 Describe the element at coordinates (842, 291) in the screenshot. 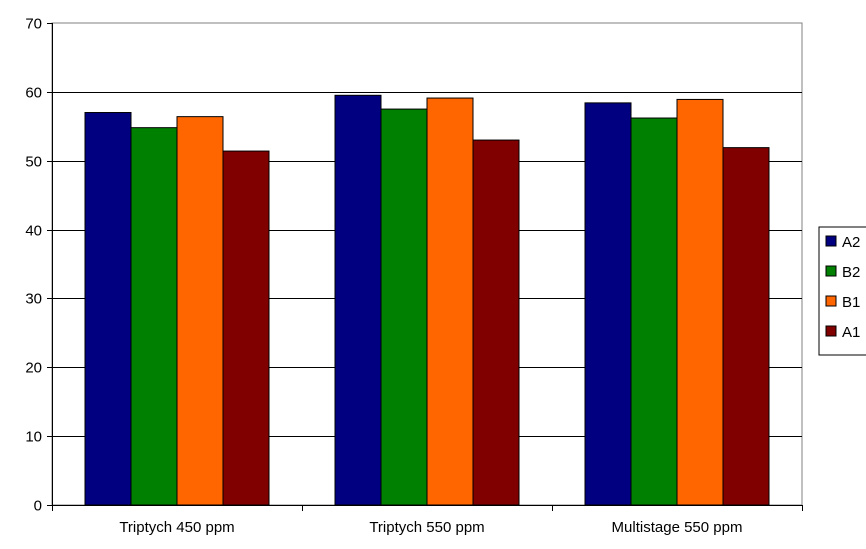

I see `legend: A2 B2 B1 A1` at that location.